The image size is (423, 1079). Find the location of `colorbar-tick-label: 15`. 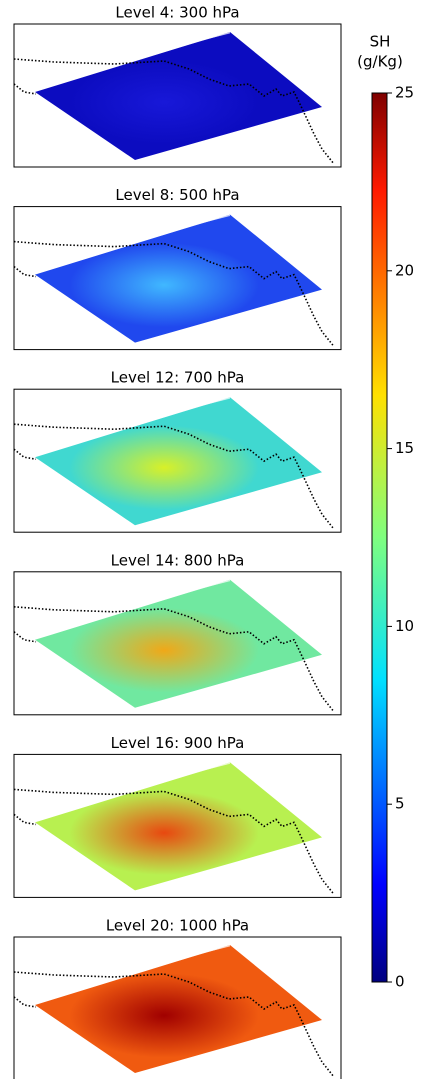

colorbar-tick-label: 15 is located at coordinates (404, 448).